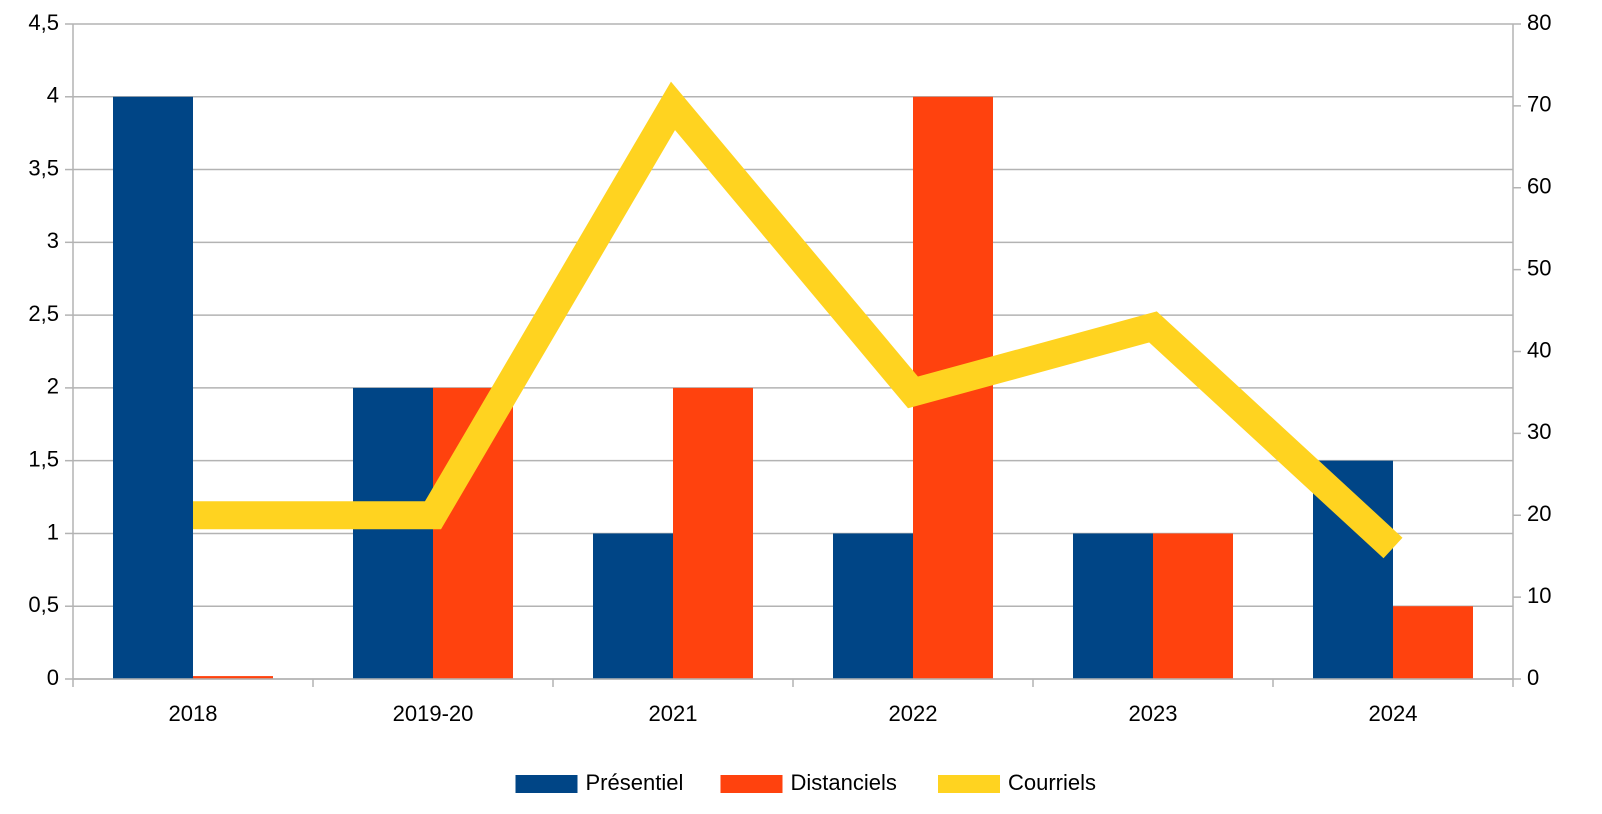 This screenshot has width=1602, height=814. Describe the element at coordinates (1539, 431) in the screenshot. I see `y2-tick-label: 30` at that location.